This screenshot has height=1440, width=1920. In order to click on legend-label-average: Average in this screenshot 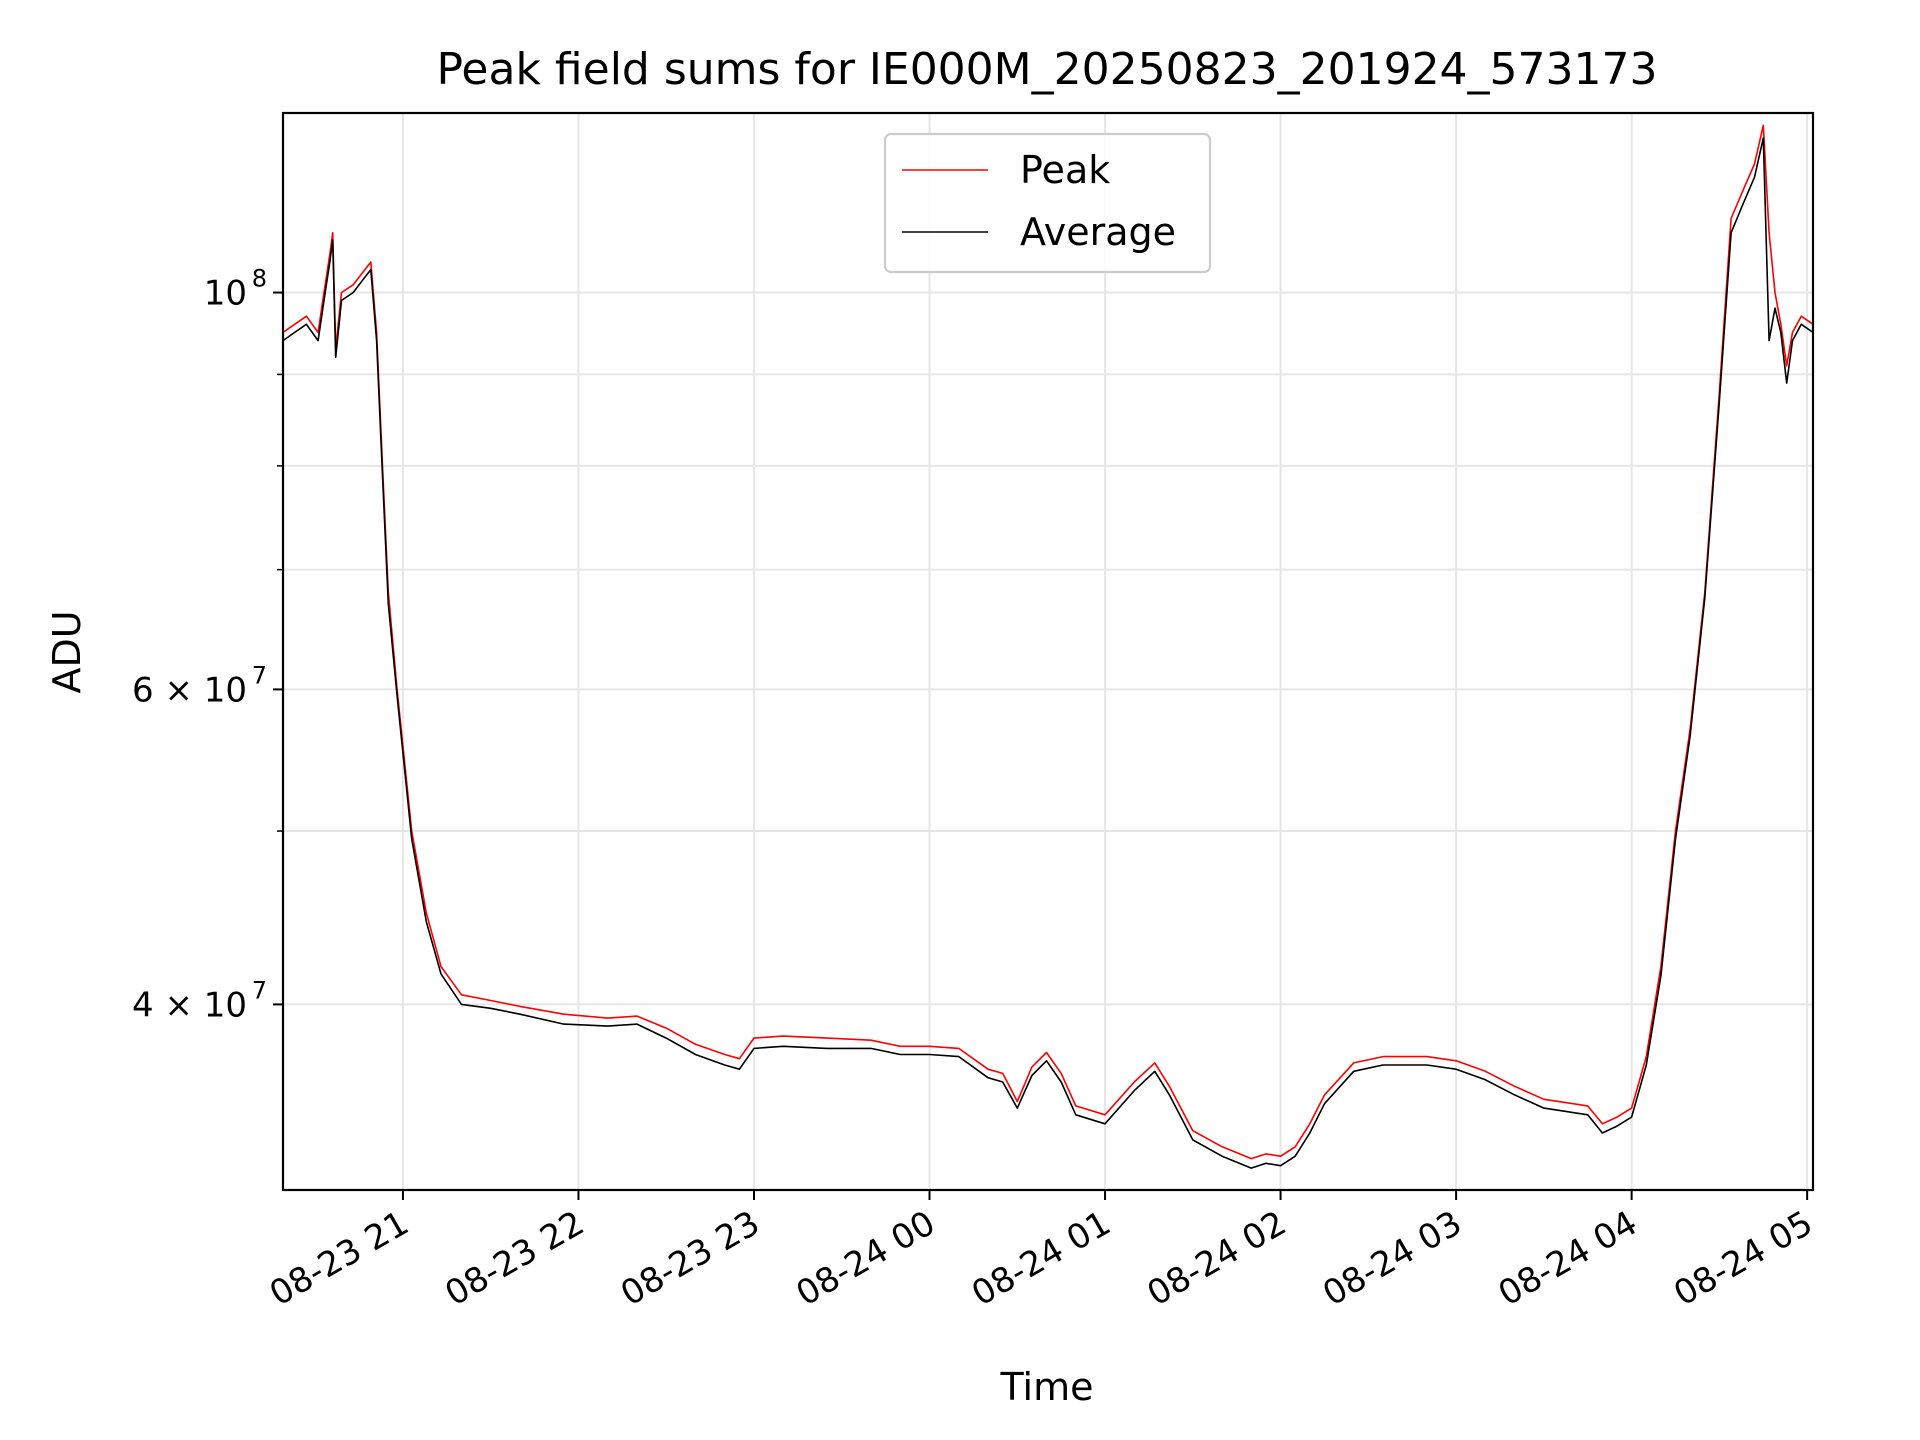, I will do `click(1098, 232)`.